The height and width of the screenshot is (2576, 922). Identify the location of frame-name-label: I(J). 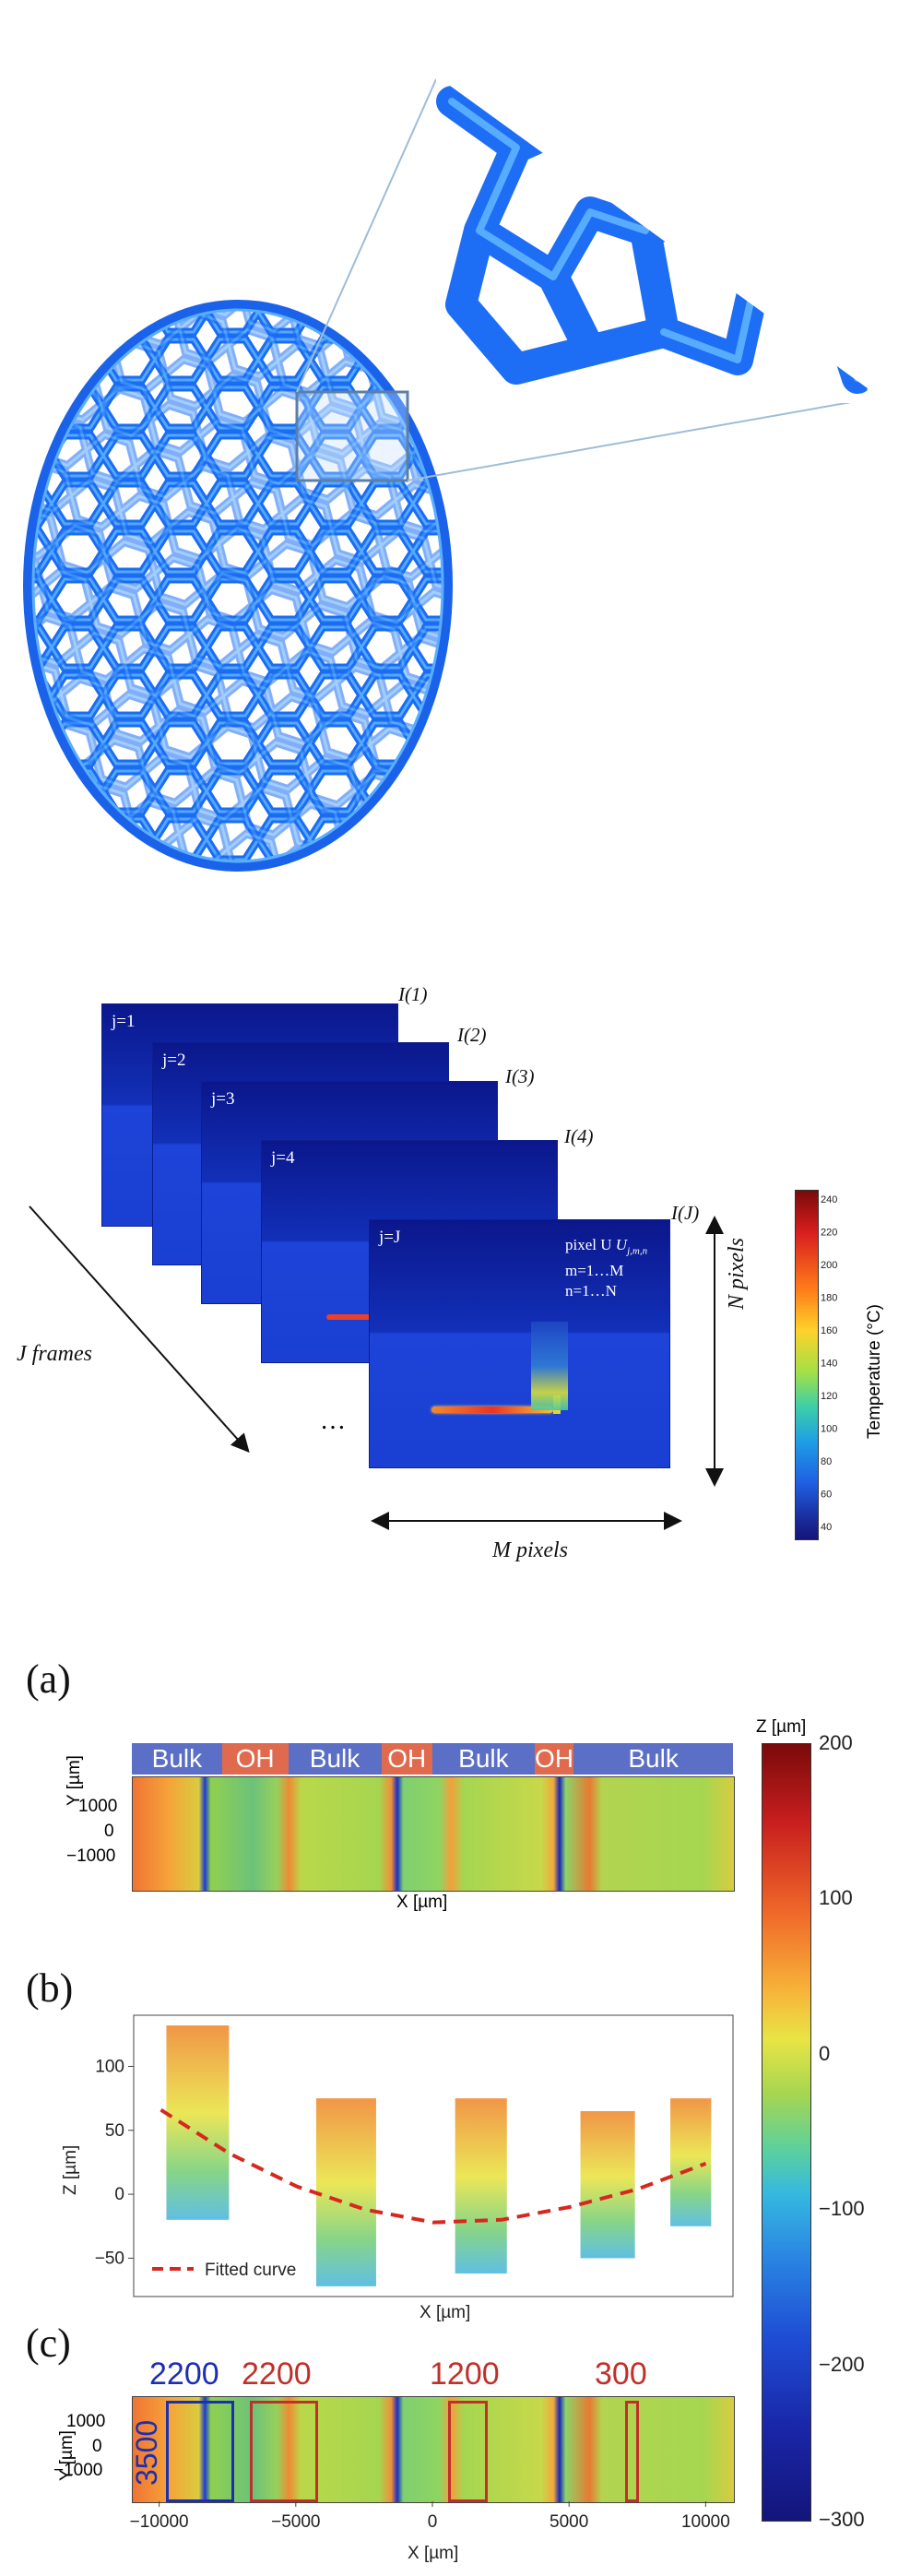
(686, 1213).